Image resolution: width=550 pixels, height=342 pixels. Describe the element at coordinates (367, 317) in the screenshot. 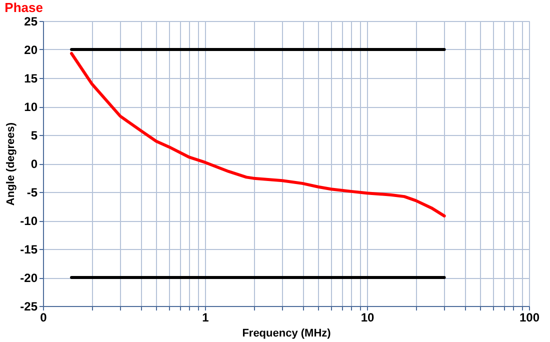

I see `x-tick-label: 10` at that location.